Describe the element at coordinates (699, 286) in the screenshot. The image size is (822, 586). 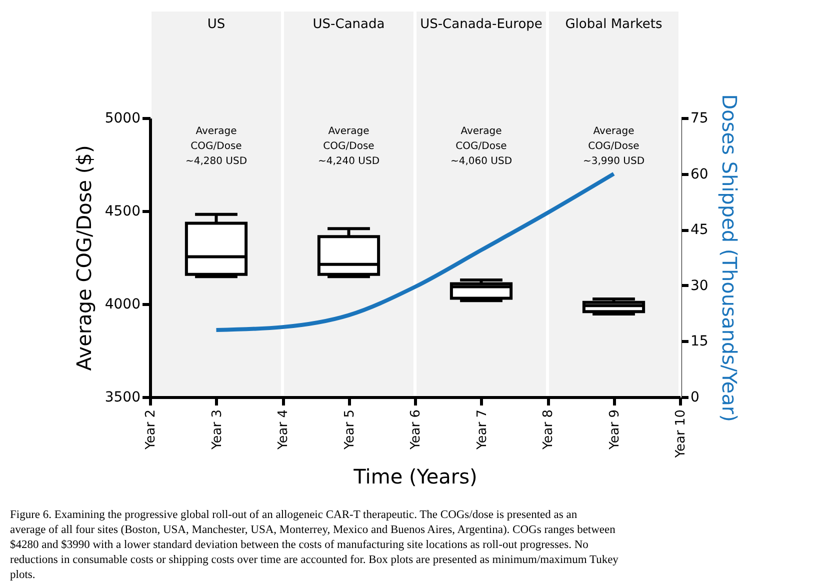
I see `y2-tick-label: 30` at that location.